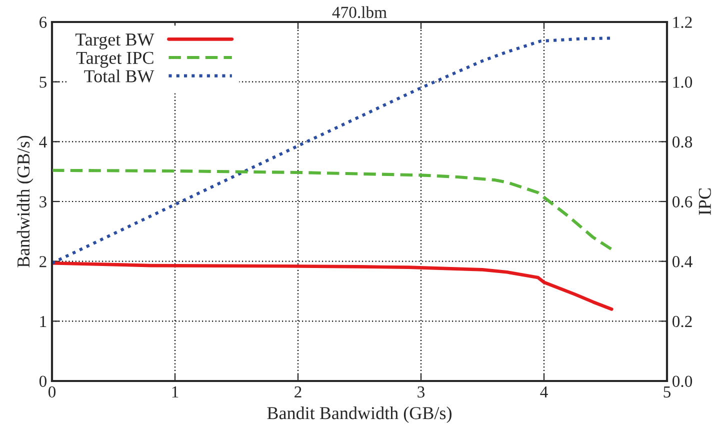  Describe the element at coordinates (43, 22) in the screenshot. I see `y-tick-label: 6` at that location.